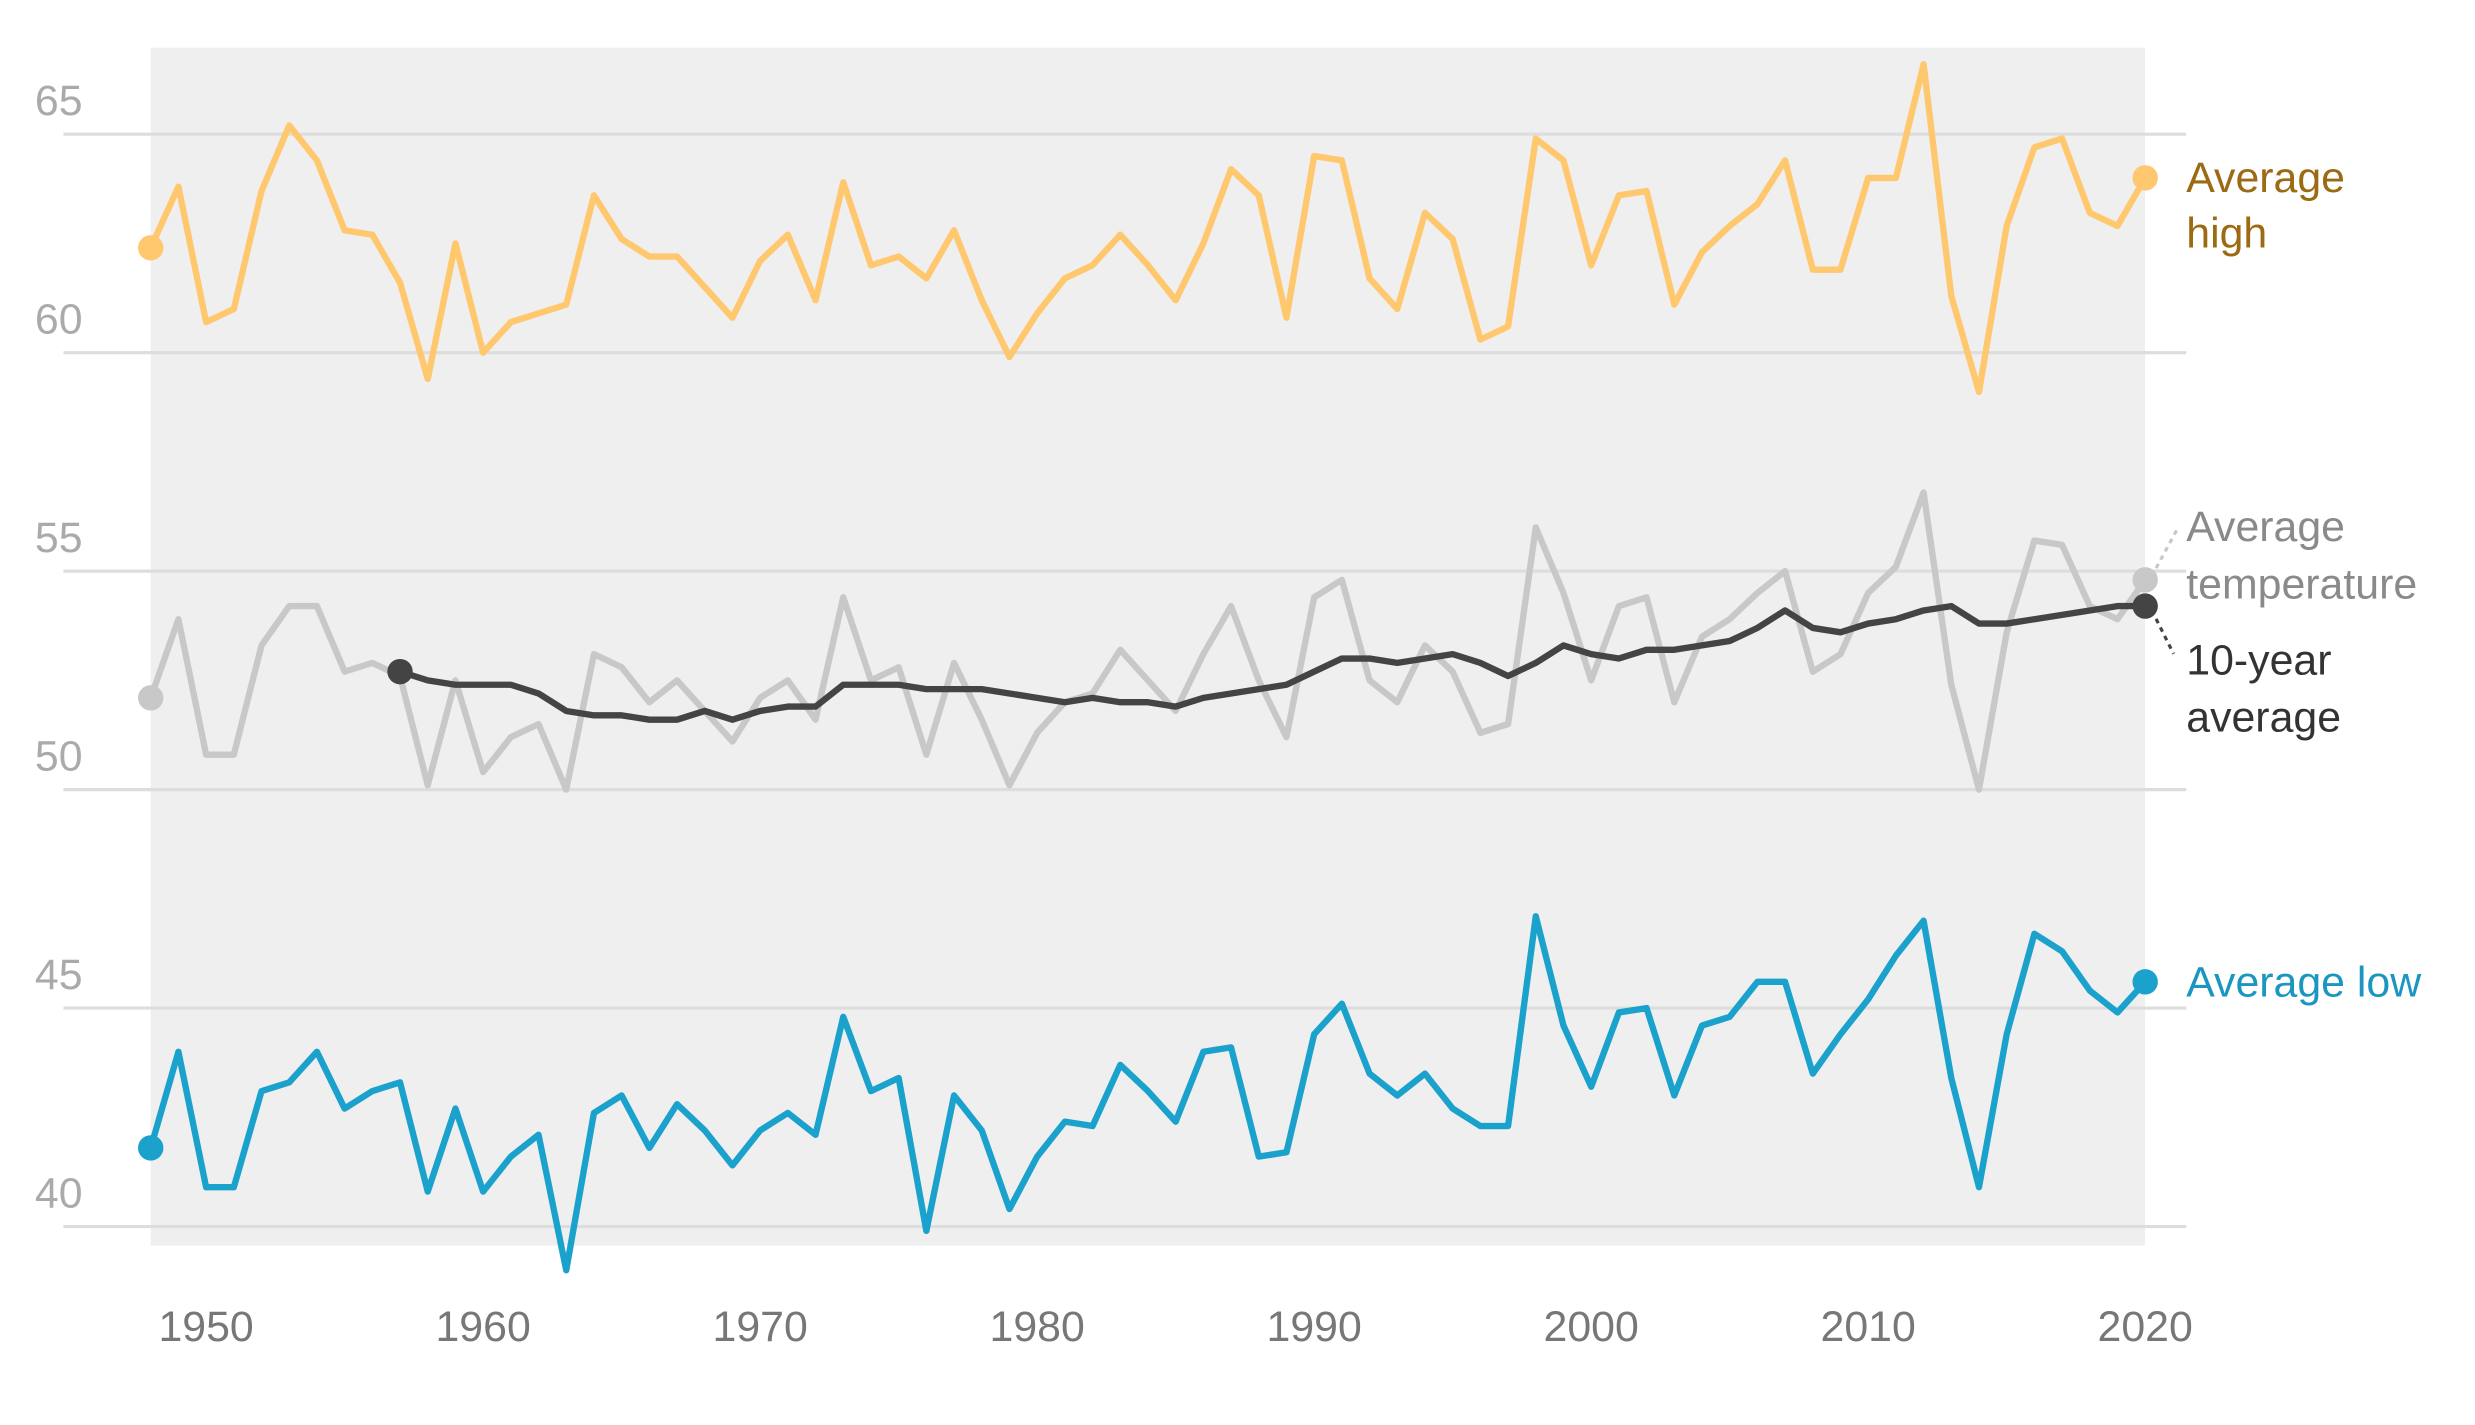  Describe the element at coordinates (2301, 584) in the screenshot. I see `series-label: temperature` at that location.